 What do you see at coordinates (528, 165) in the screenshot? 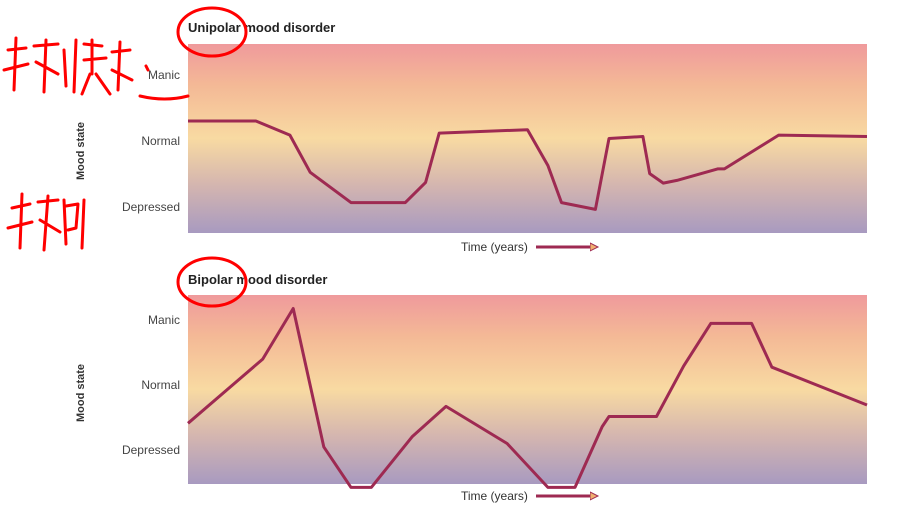
I see `series-line-unipolar` at bounding box center [528, 165].